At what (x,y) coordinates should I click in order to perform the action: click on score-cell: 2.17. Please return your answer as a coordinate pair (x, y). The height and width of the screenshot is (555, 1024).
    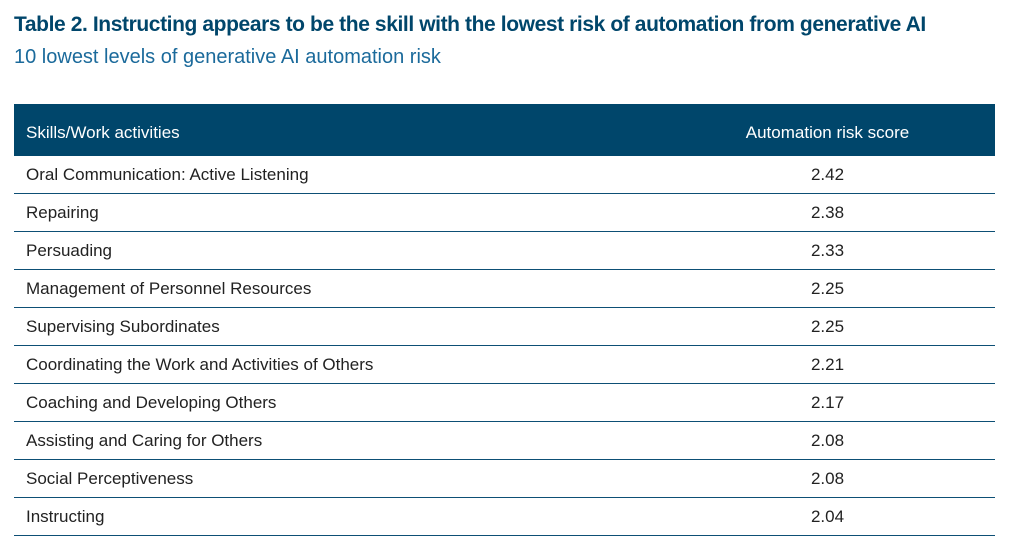
    Looking at the image, I should click on (827, 402).